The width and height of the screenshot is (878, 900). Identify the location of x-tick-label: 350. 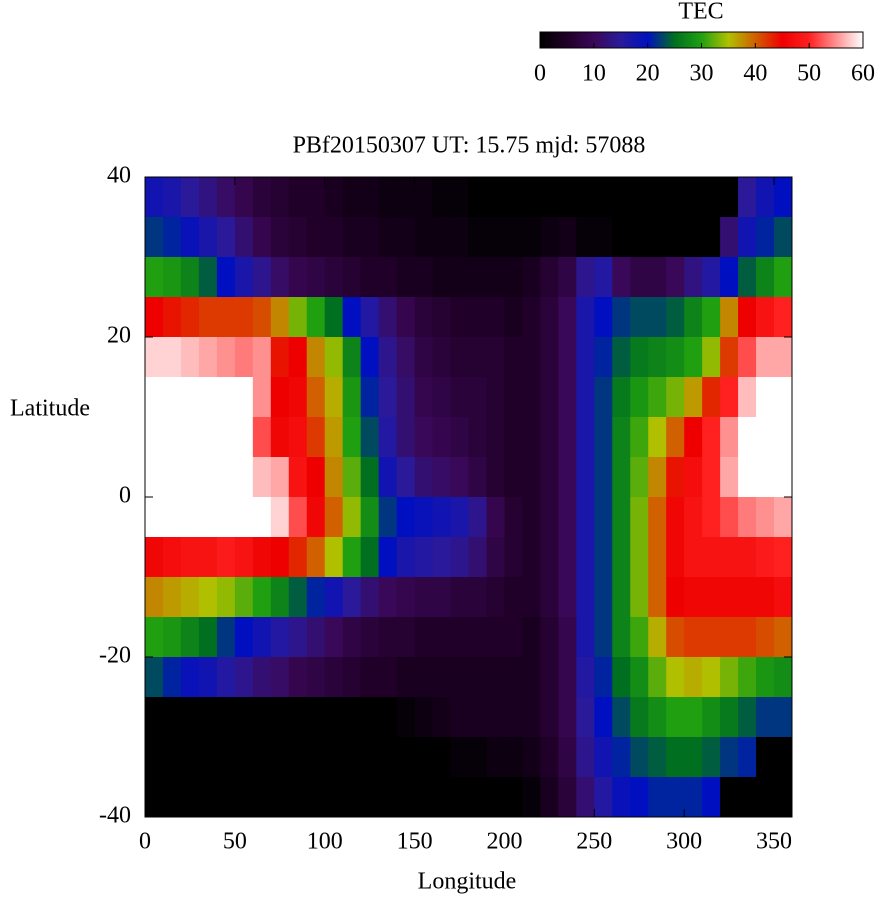
(774, 842).